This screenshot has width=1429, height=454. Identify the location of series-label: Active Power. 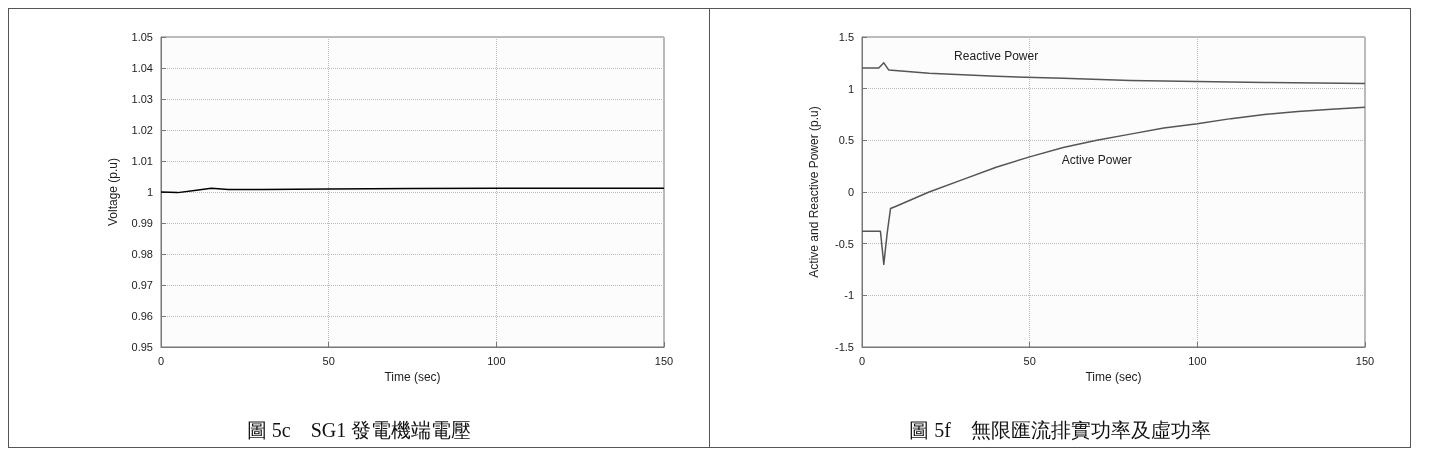
(1096, 160).